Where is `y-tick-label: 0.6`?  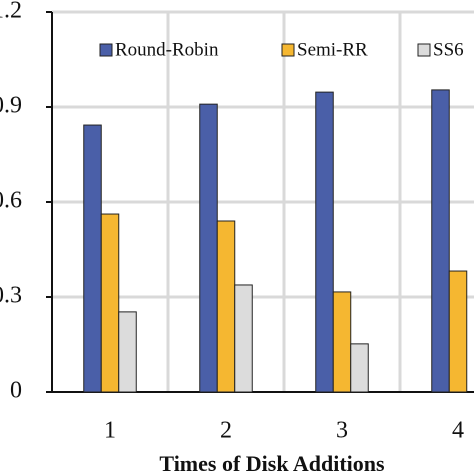
y-tick-label: 0.6 is located at coordinates (11, 201).